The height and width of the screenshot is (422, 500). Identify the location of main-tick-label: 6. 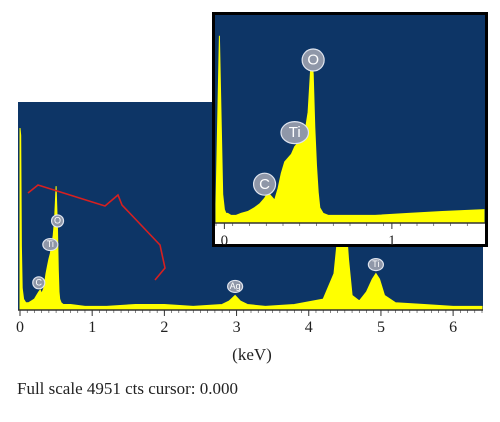
(453, 327).